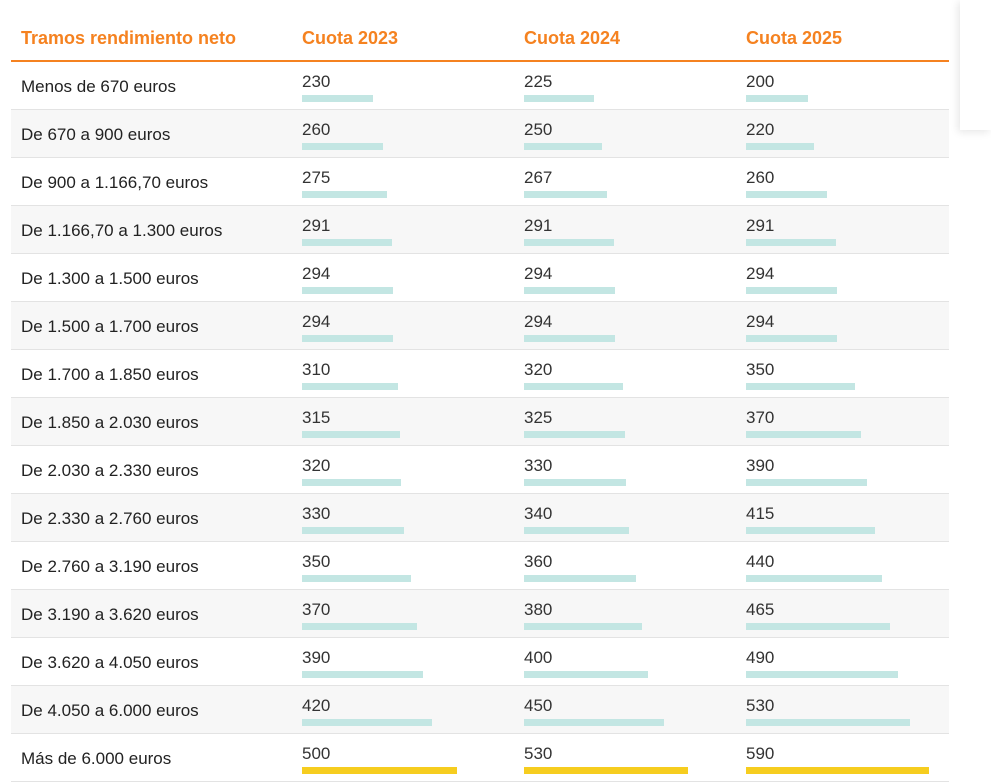 The height and width of the screenshot is (782, 991). What do you see at coordinates (316, 177) in the screenshot?
I see `cuota-2023-value: 275` at bounding box center [316, 177].